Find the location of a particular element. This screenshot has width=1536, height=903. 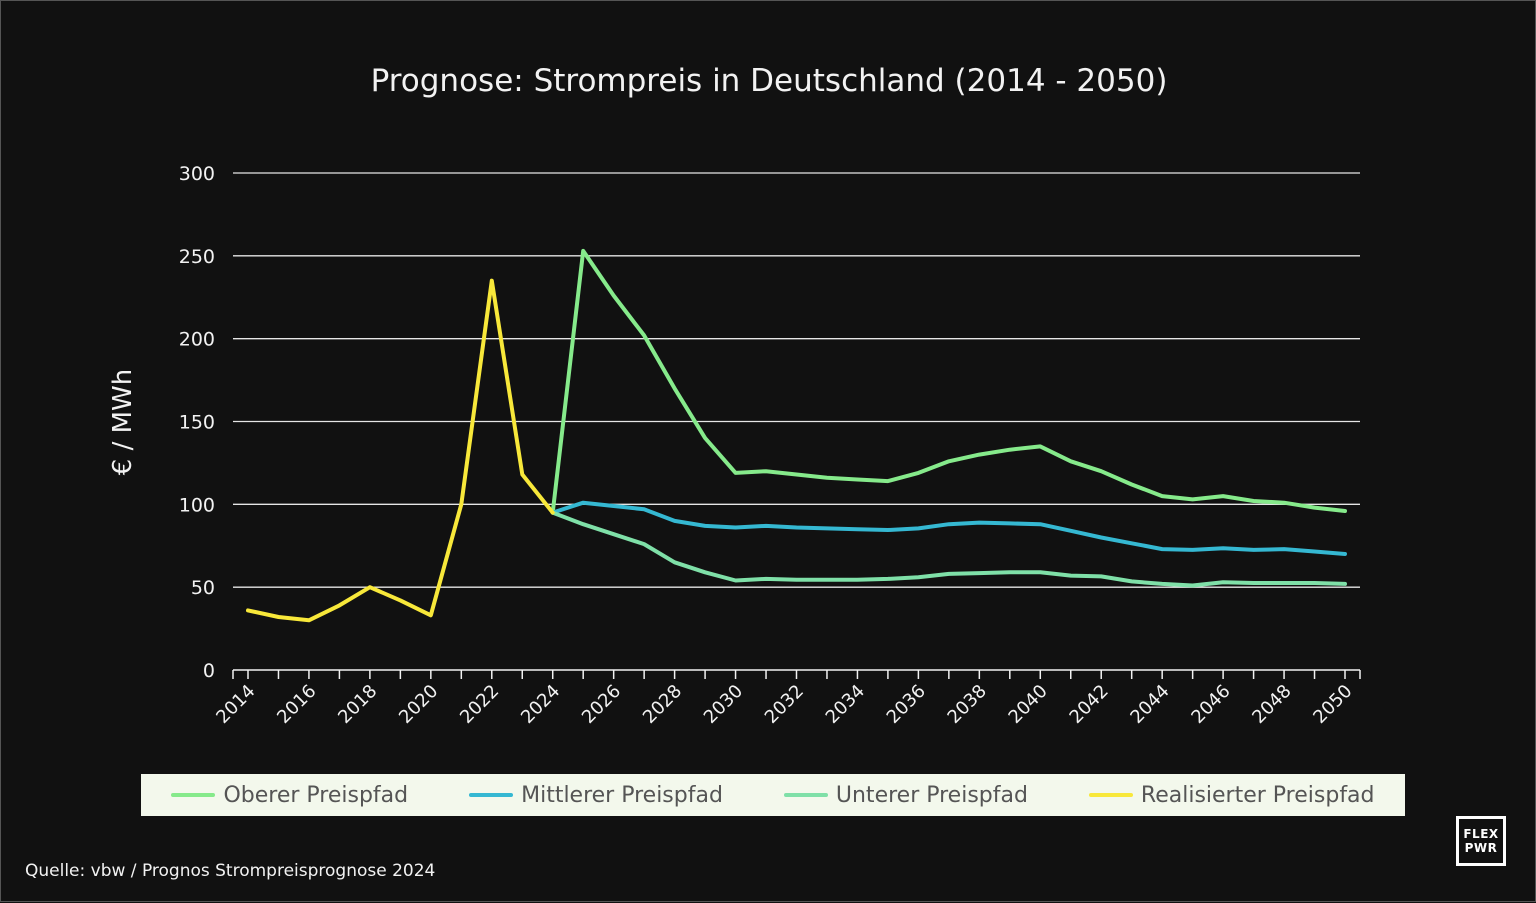

x-tick-label: 2028 is located at coordinates (662, 704).